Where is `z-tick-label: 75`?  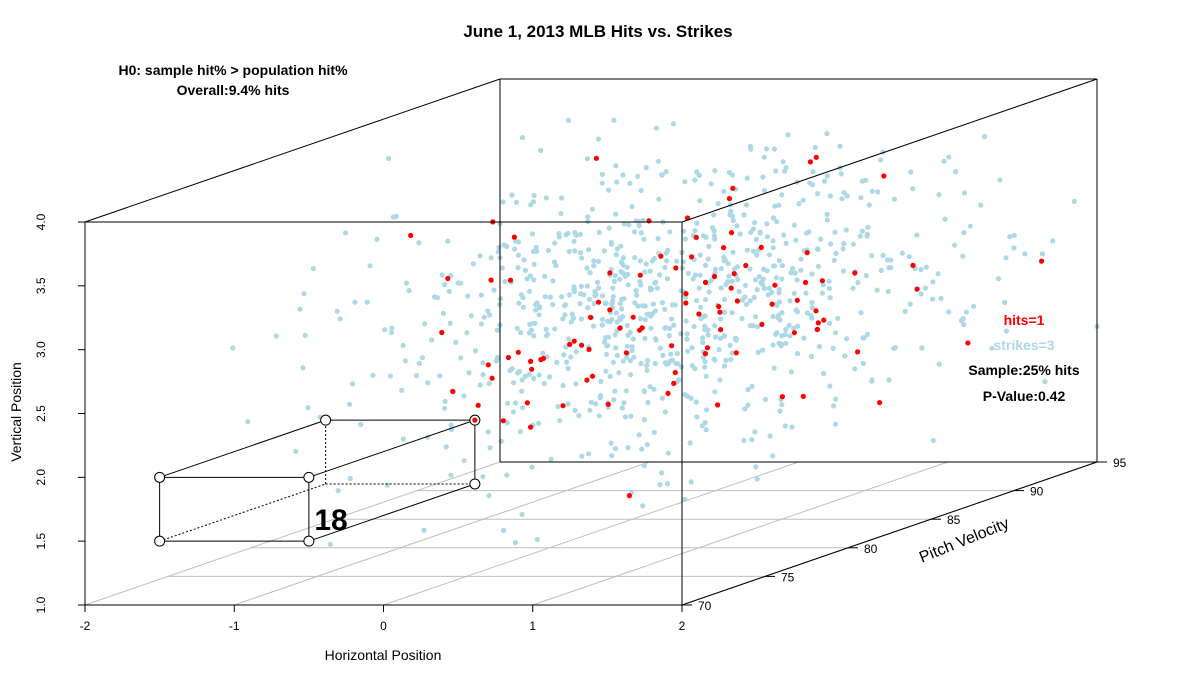 z-tick-label: 75 is located at coordinates (788, 577).